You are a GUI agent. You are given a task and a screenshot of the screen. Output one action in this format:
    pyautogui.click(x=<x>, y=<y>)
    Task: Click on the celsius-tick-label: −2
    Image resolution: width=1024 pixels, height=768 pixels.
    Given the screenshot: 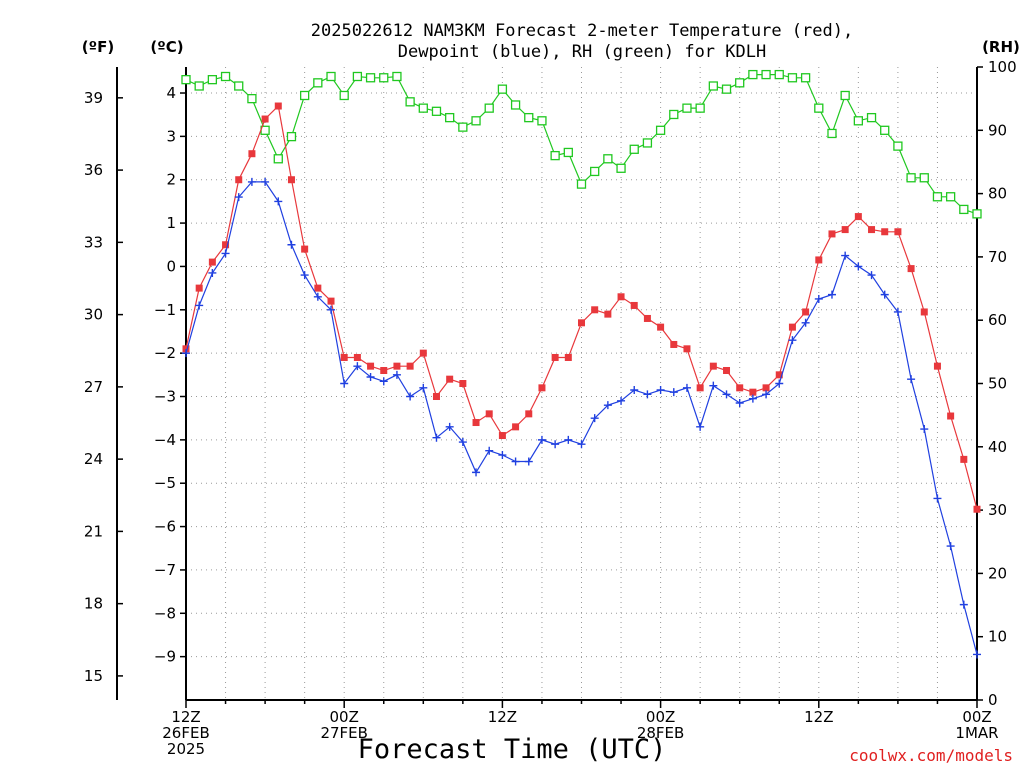 What is the action you would take?
    pyautogui.click(x=165, y=353)
    